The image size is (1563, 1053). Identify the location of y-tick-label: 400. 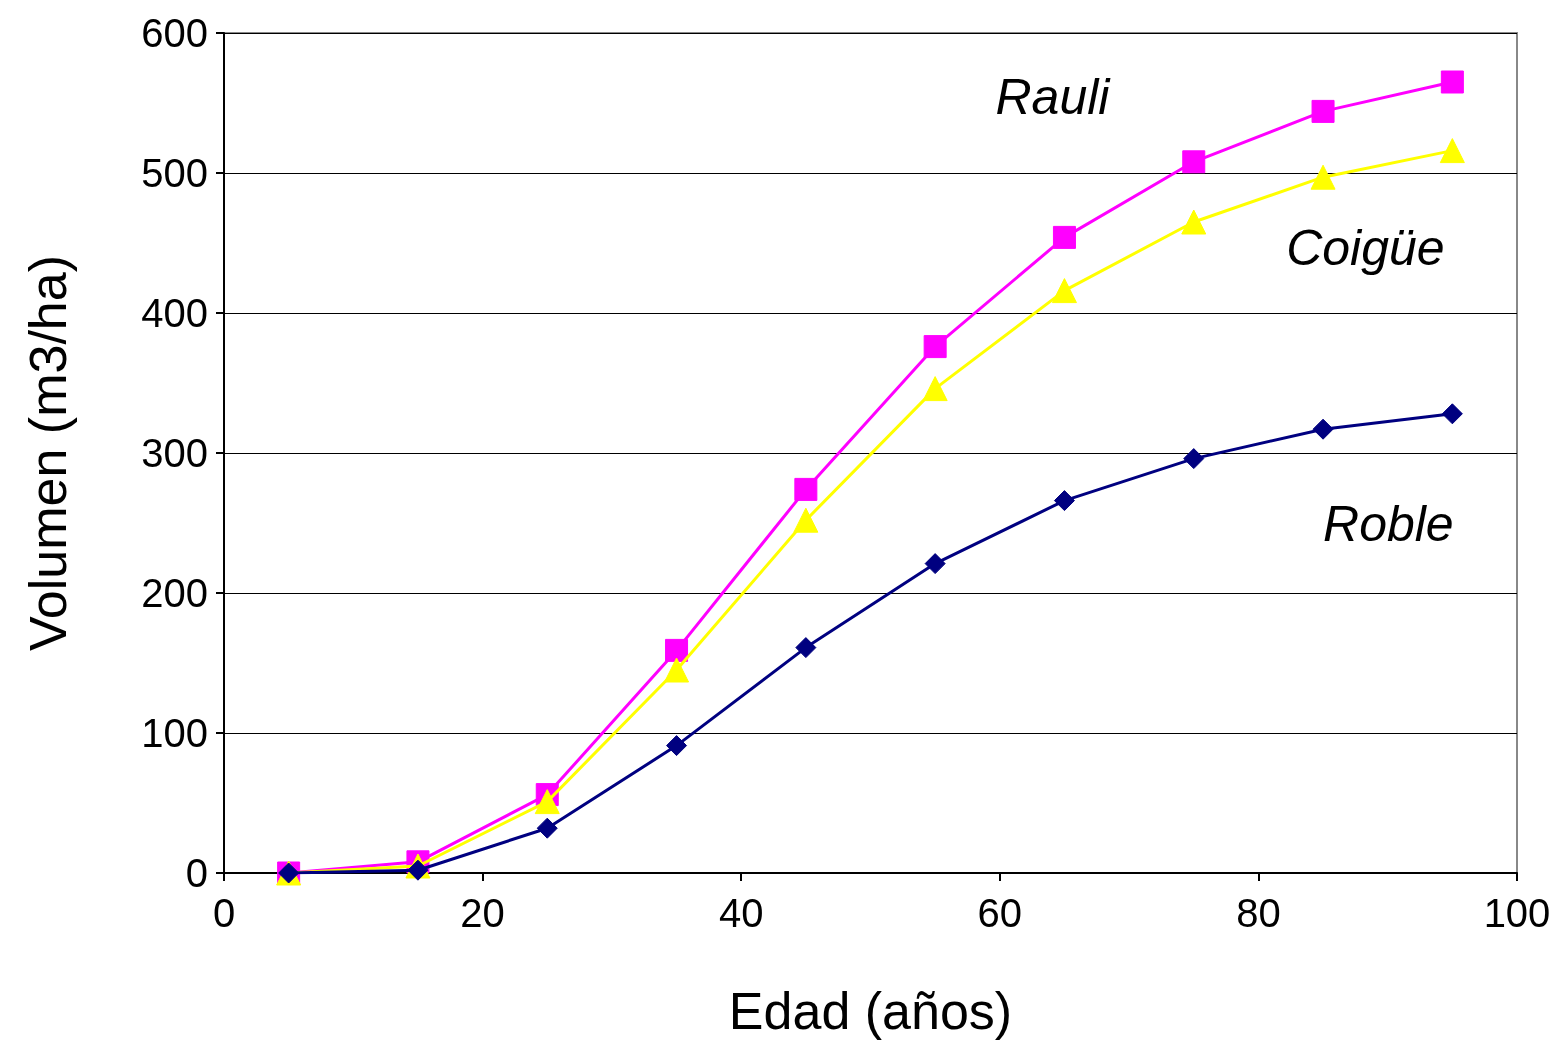
(174, 313).